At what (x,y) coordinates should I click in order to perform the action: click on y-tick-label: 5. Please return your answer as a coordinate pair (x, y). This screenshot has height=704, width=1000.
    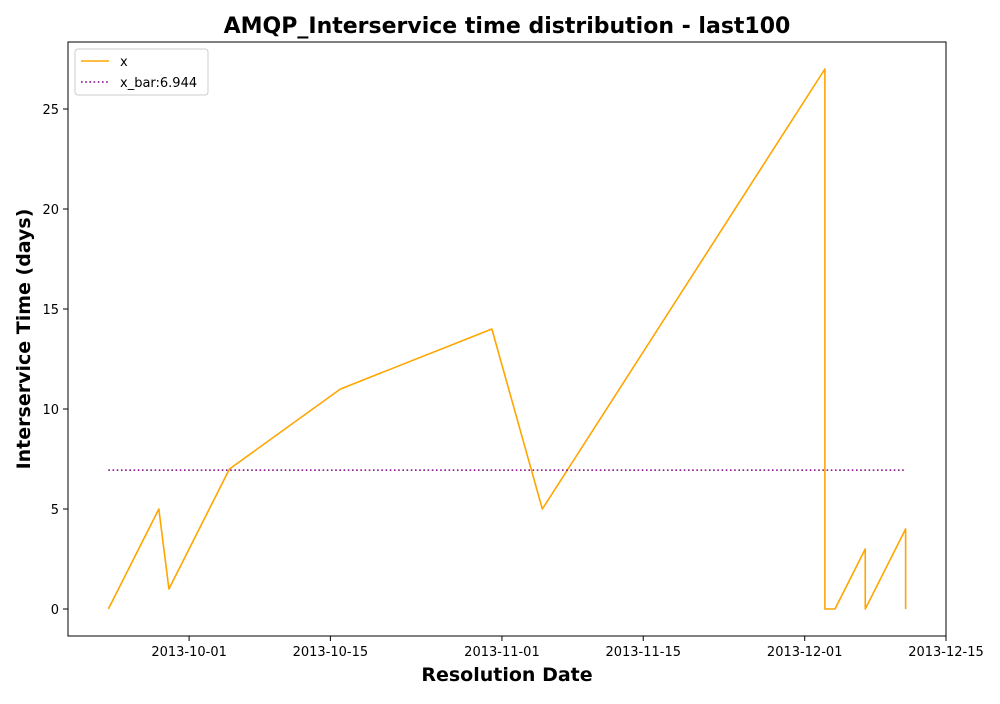
    Looking at the image, I should click on (55, 510).